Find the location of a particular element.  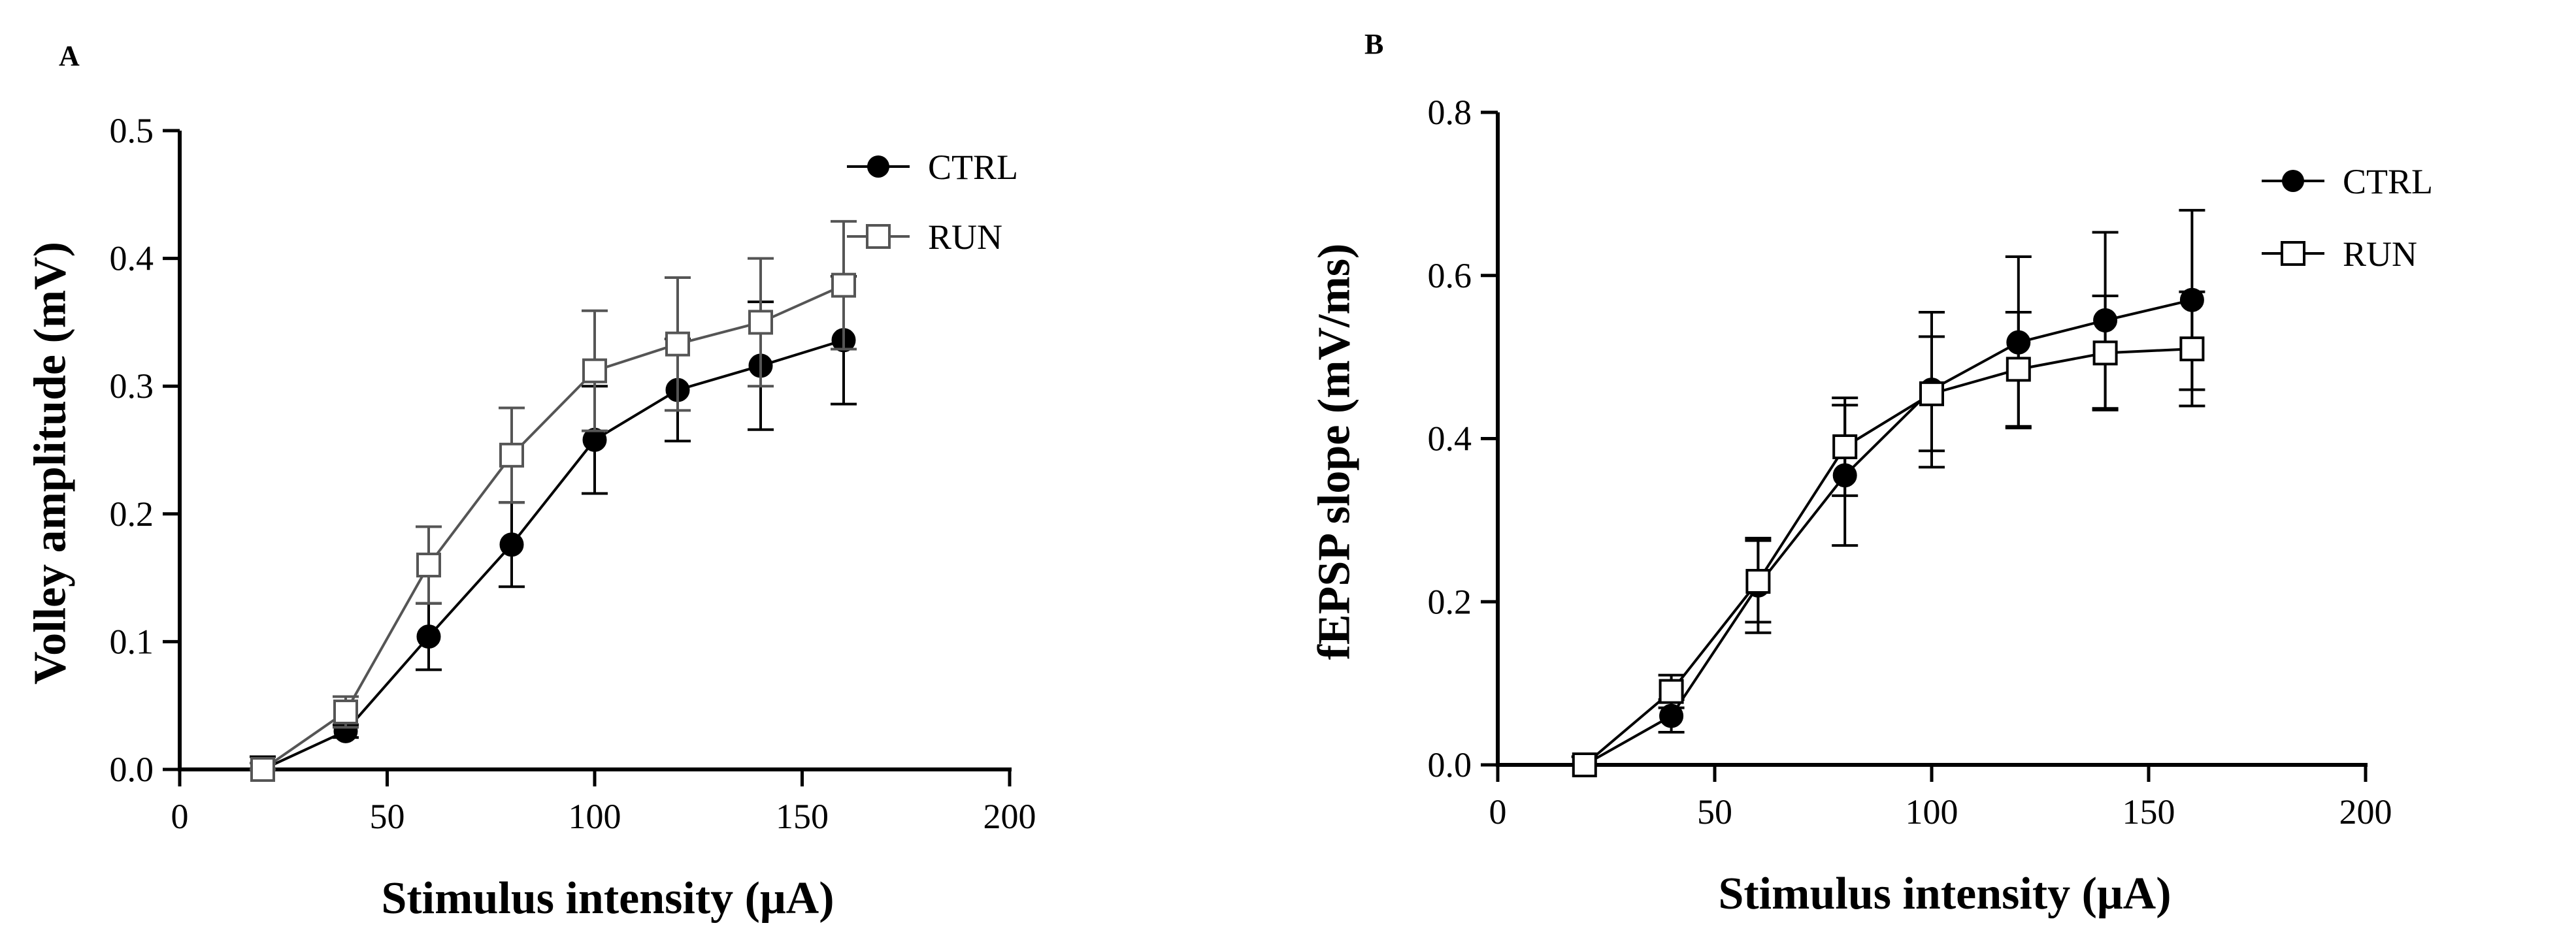

panel-b-legend-label-ctrl: CTRL is located at coordinates (2388, 181).